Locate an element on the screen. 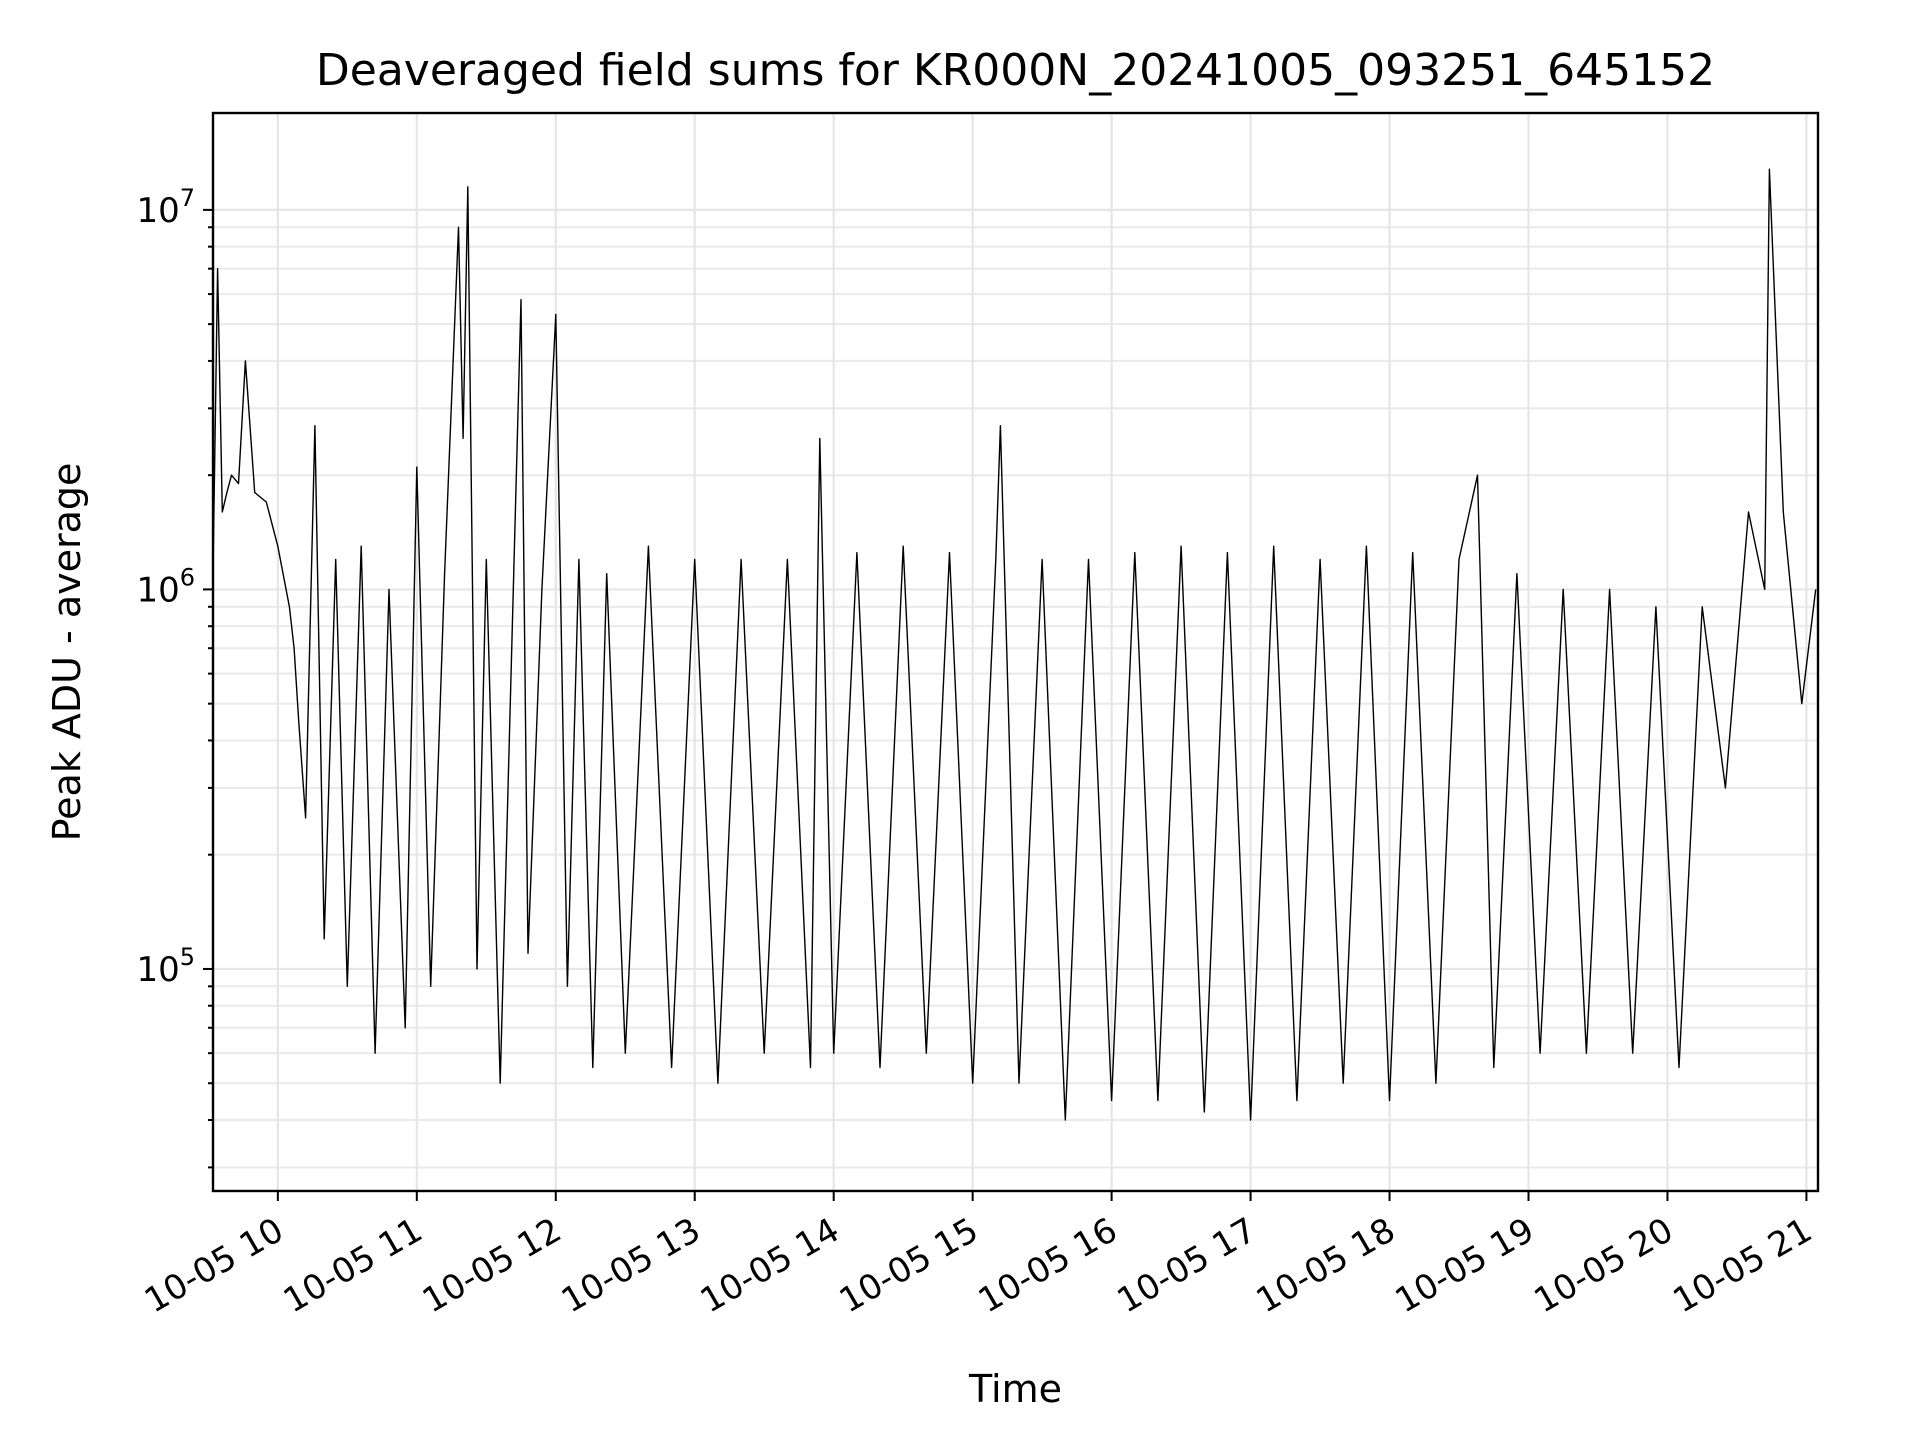 This screenshot has width=1920, height=1440. y-tick-label: 10⁵ is located at coordinates (165, 966).